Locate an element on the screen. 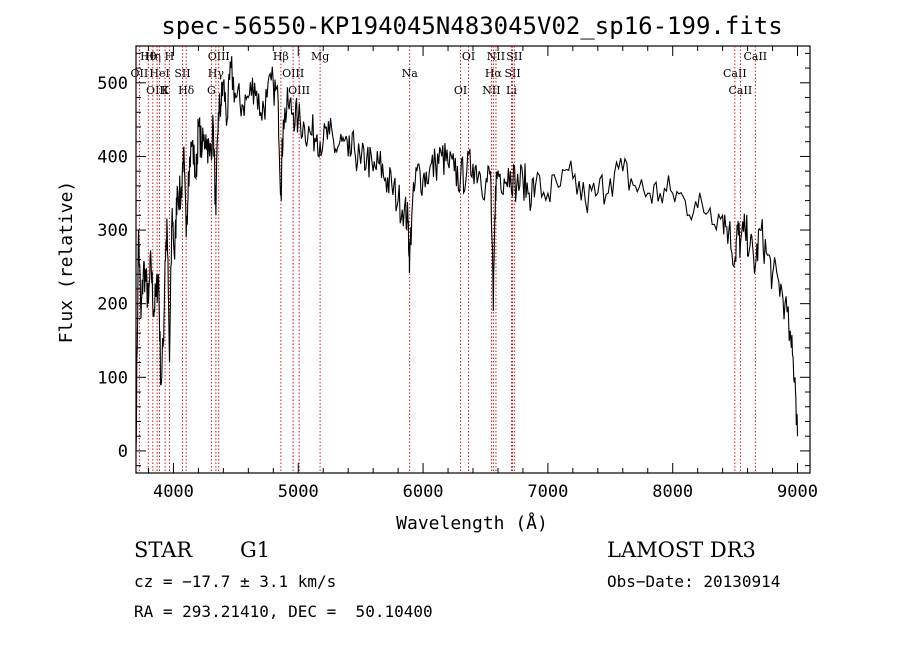 The width and height of the screenshot is (900, 649). x-axis-label: Wavelength (Å) is located at coordinates (472, 523).